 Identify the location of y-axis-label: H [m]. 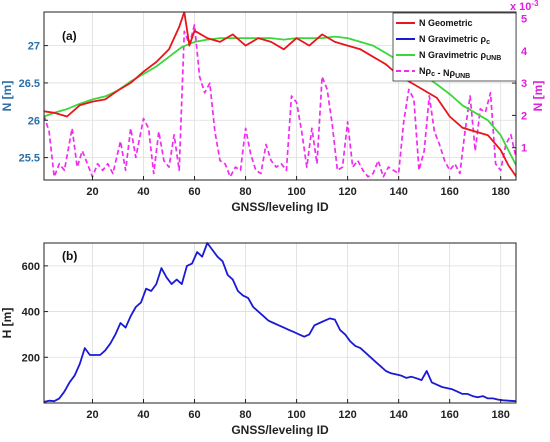
(7, 323).